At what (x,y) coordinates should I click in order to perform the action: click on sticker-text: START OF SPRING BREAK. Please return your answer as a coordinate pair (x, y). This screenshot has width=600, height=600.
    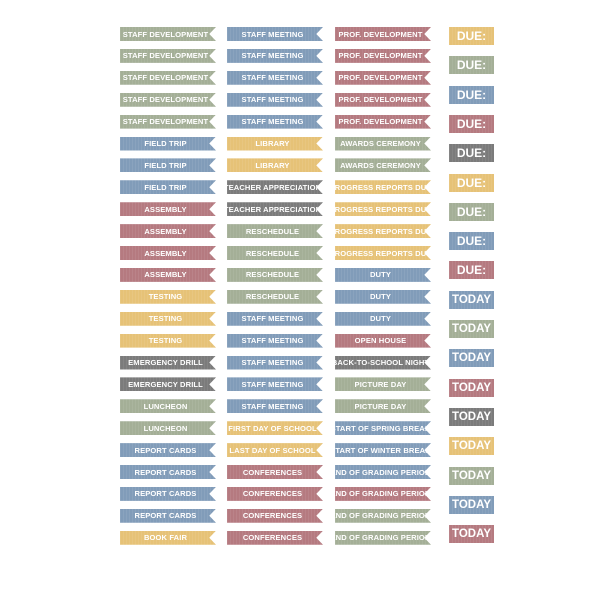
    Looking at the image, I should click on (380, 428).